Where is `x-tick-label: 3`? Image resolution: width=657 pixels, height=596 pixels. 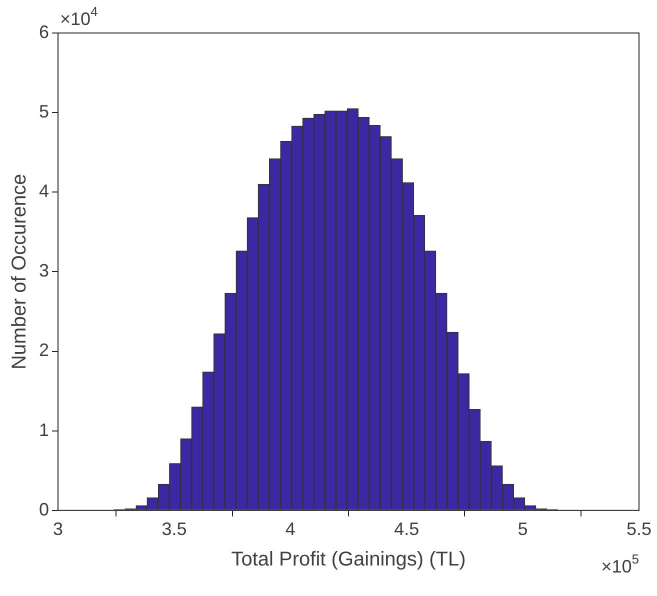 x-tick-label: 3 is located at coordinates (58, 529).